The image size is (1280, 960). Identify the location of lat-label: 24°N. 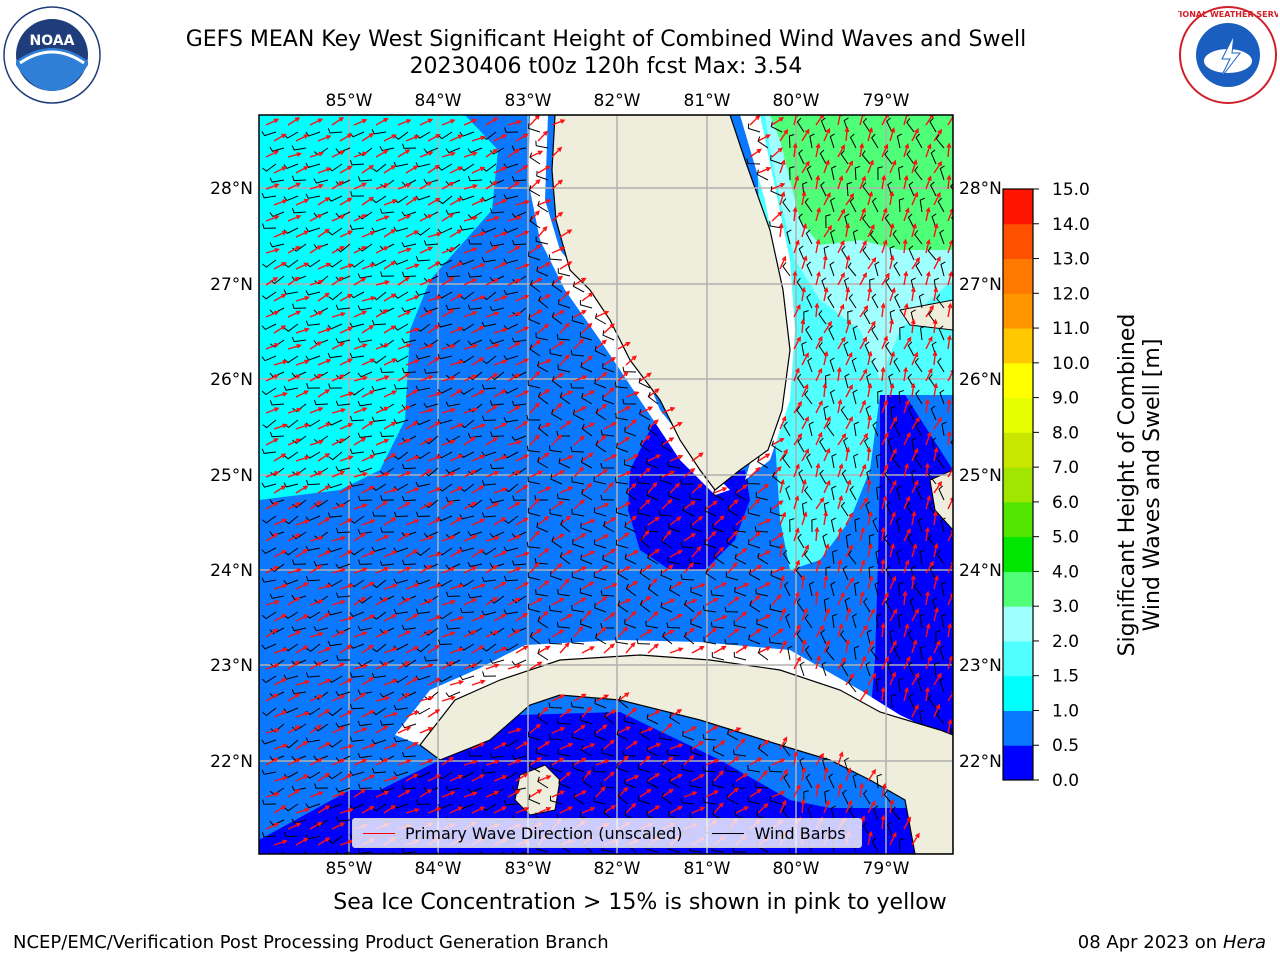
(980, 571).